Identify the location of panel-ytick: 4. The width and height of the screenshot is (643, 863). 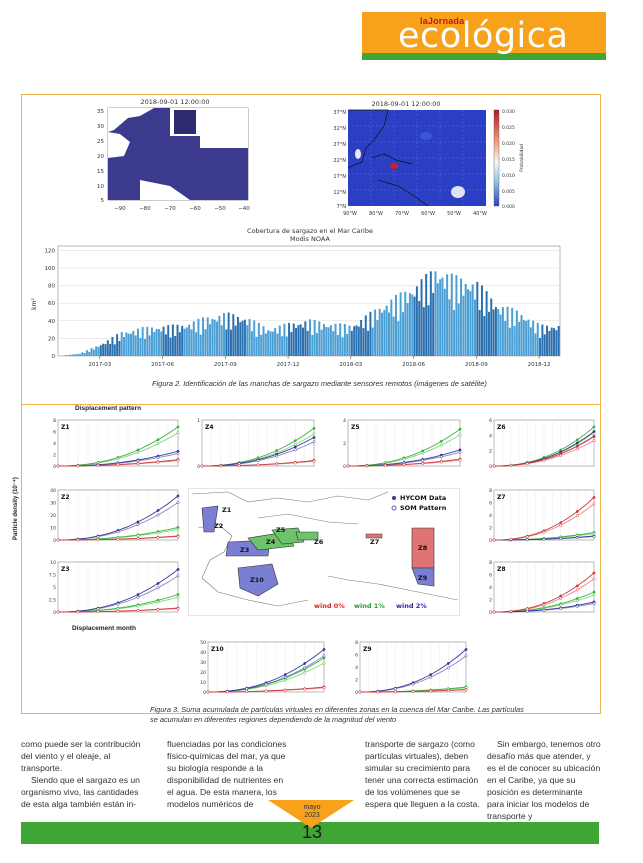
(356, 668).